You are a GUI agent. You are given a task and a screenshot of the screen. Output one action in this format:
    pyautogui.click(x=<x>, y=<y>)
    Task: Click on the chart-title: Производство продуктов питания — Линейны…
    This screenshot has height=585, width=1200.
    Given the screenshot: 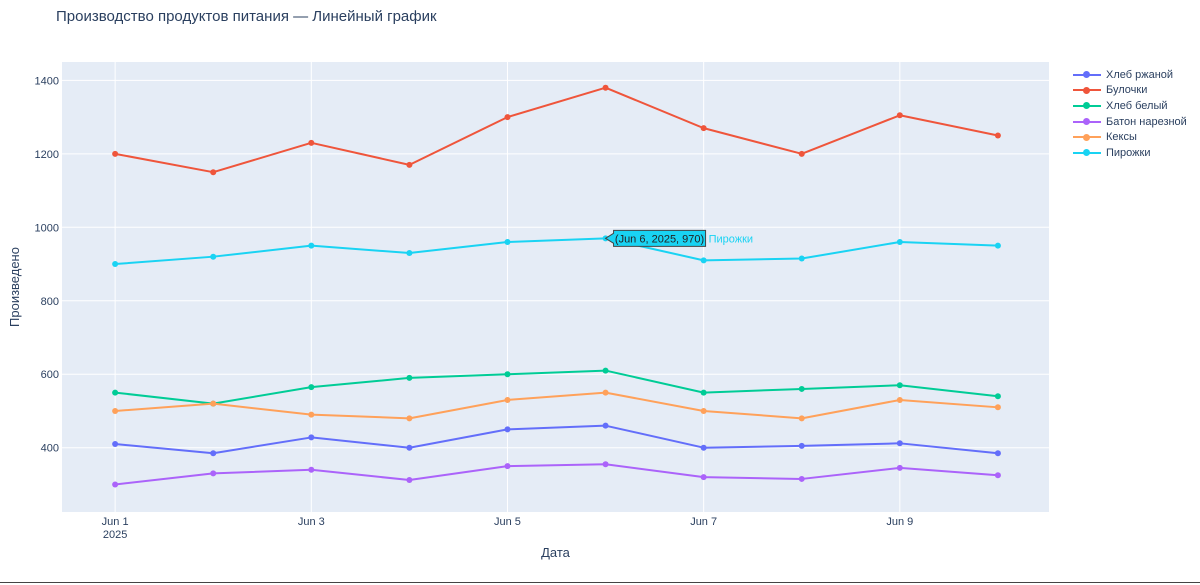 What is the action you would take?
    pyautogui.click(x=246, y=16)
    